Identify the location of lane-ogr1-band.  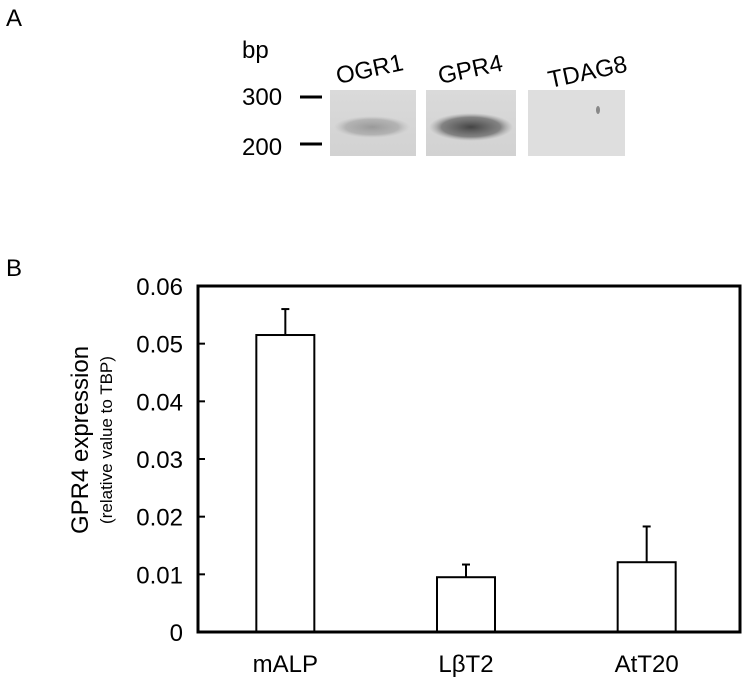
(372, 127).